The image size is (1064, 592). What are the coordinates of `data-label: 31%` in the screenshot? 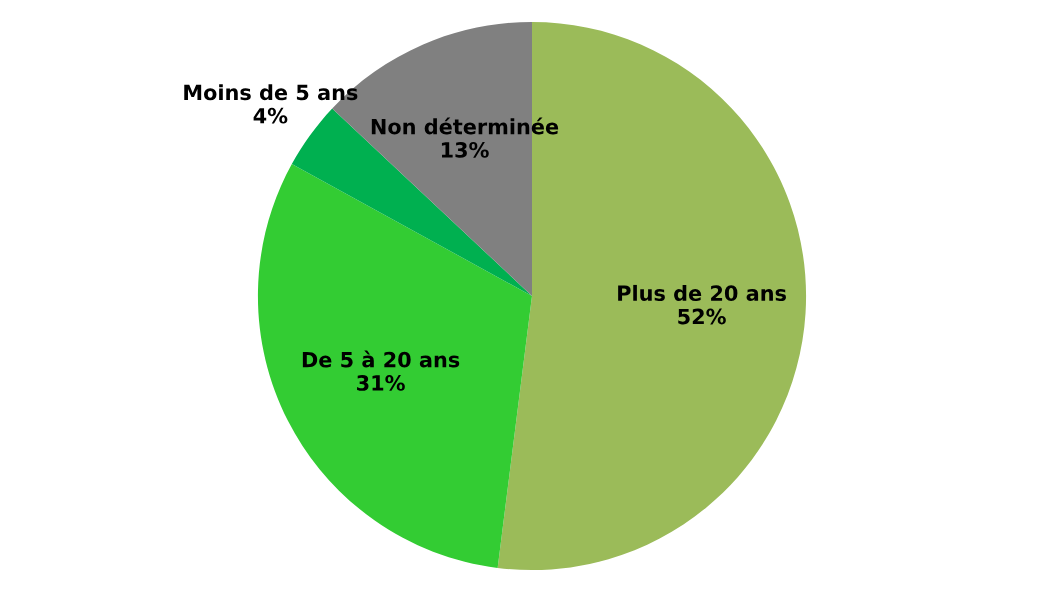 It's located at (381, 383).